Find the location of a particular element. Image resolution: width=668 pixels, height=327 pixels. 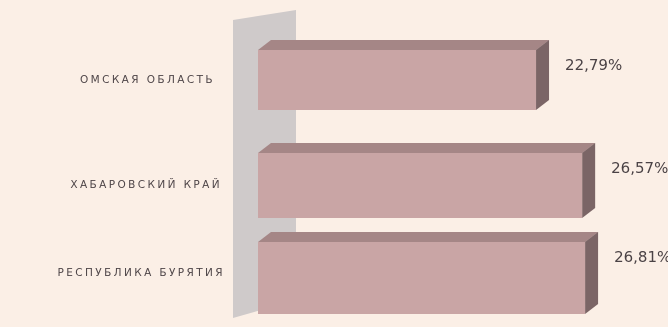

value-label: 22,79% is located at coordinates (593, 65).